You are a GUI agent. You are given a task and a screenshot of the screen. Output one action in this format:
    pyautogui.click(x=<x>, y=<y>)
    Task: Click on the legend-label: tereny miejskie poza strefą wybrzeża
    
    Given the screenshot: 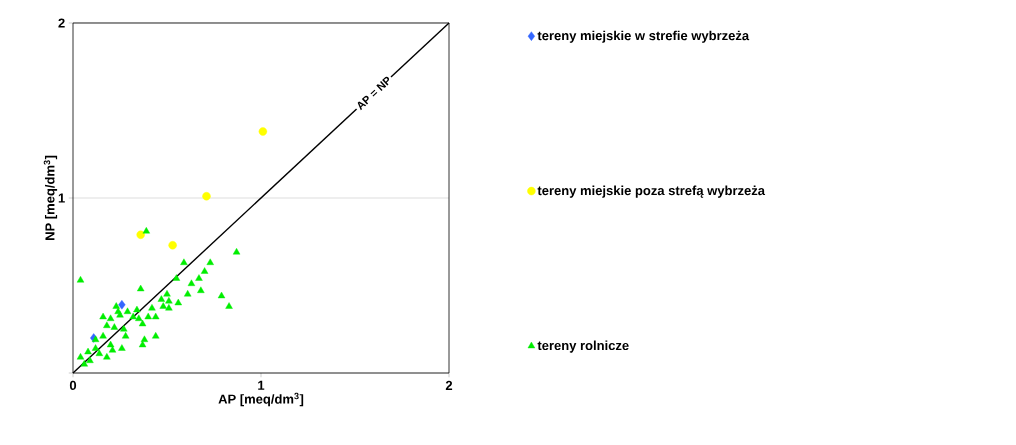 What is the action you would take?
    pyautogui.click(x=651, y=191)
    